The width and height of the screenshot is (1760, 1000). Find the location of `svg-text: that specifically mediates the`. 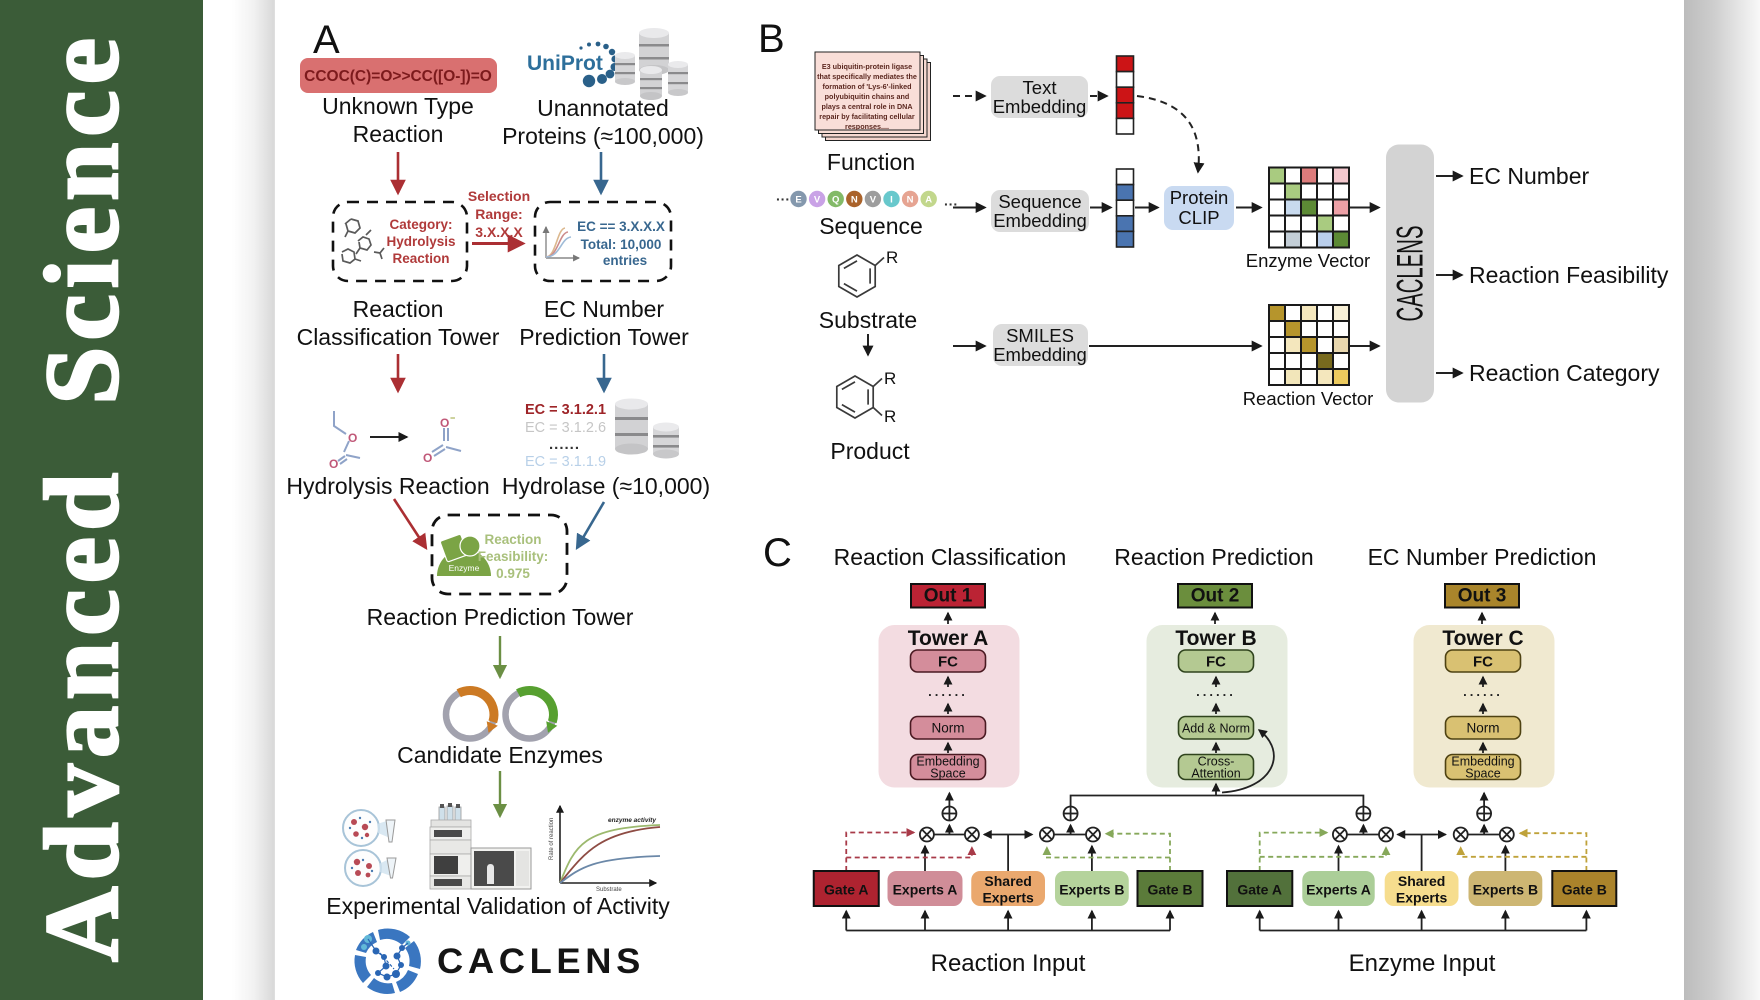

svg-text: that specifically mediates the is located at coordinates (867, 76).